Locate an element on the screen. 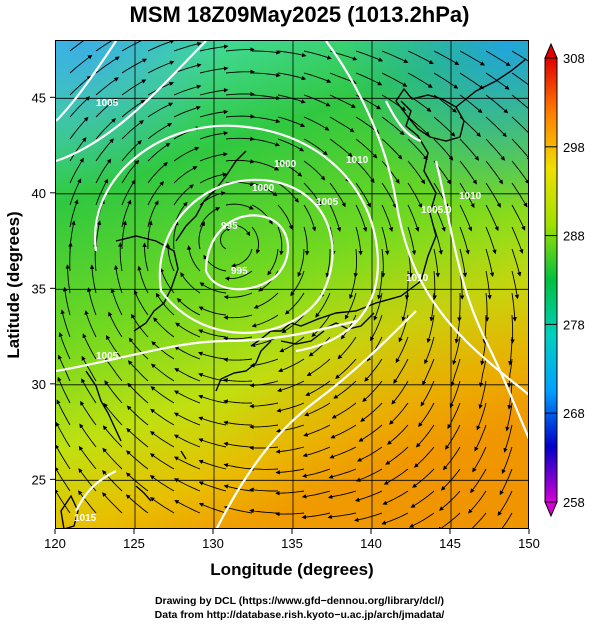  colorbar-tick-label: 298 is located at coordinates (574, 147).